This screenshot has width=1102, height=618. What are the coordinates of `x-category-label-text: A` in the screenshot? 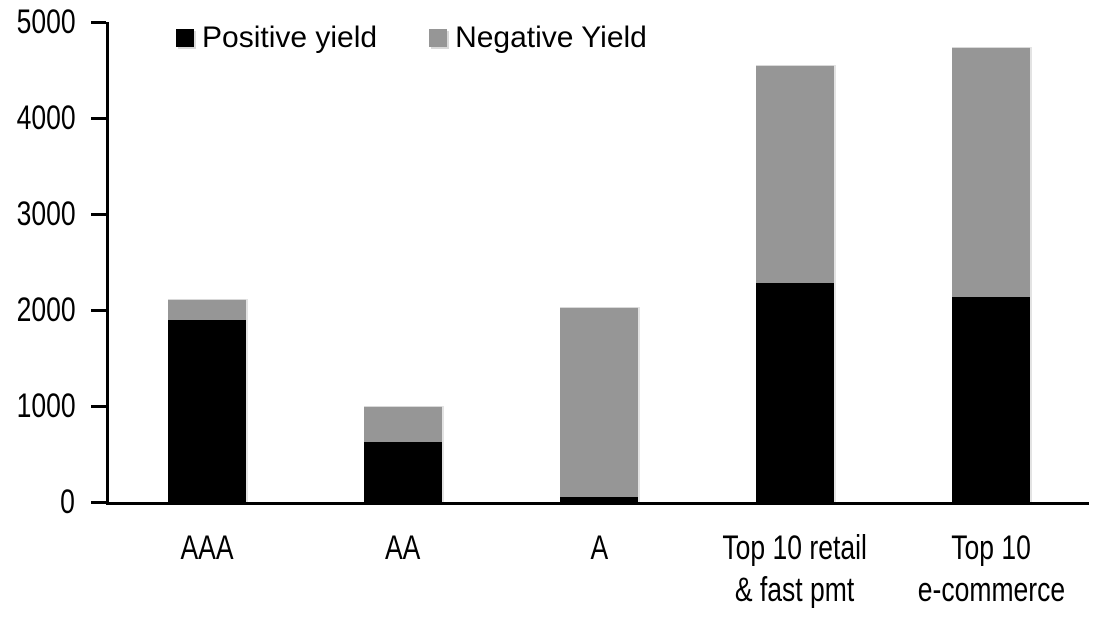 It's located at (599, 548).